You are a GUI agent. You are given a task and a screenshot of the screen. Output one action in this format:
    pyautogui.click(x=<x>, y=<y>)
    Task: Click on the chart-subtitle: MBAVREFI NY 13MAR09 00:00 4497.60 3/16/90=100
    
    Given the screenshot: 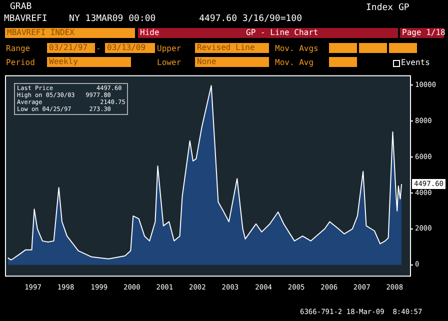 What is the action you would take?
    pyautogui.click(x=153, y=19)
    